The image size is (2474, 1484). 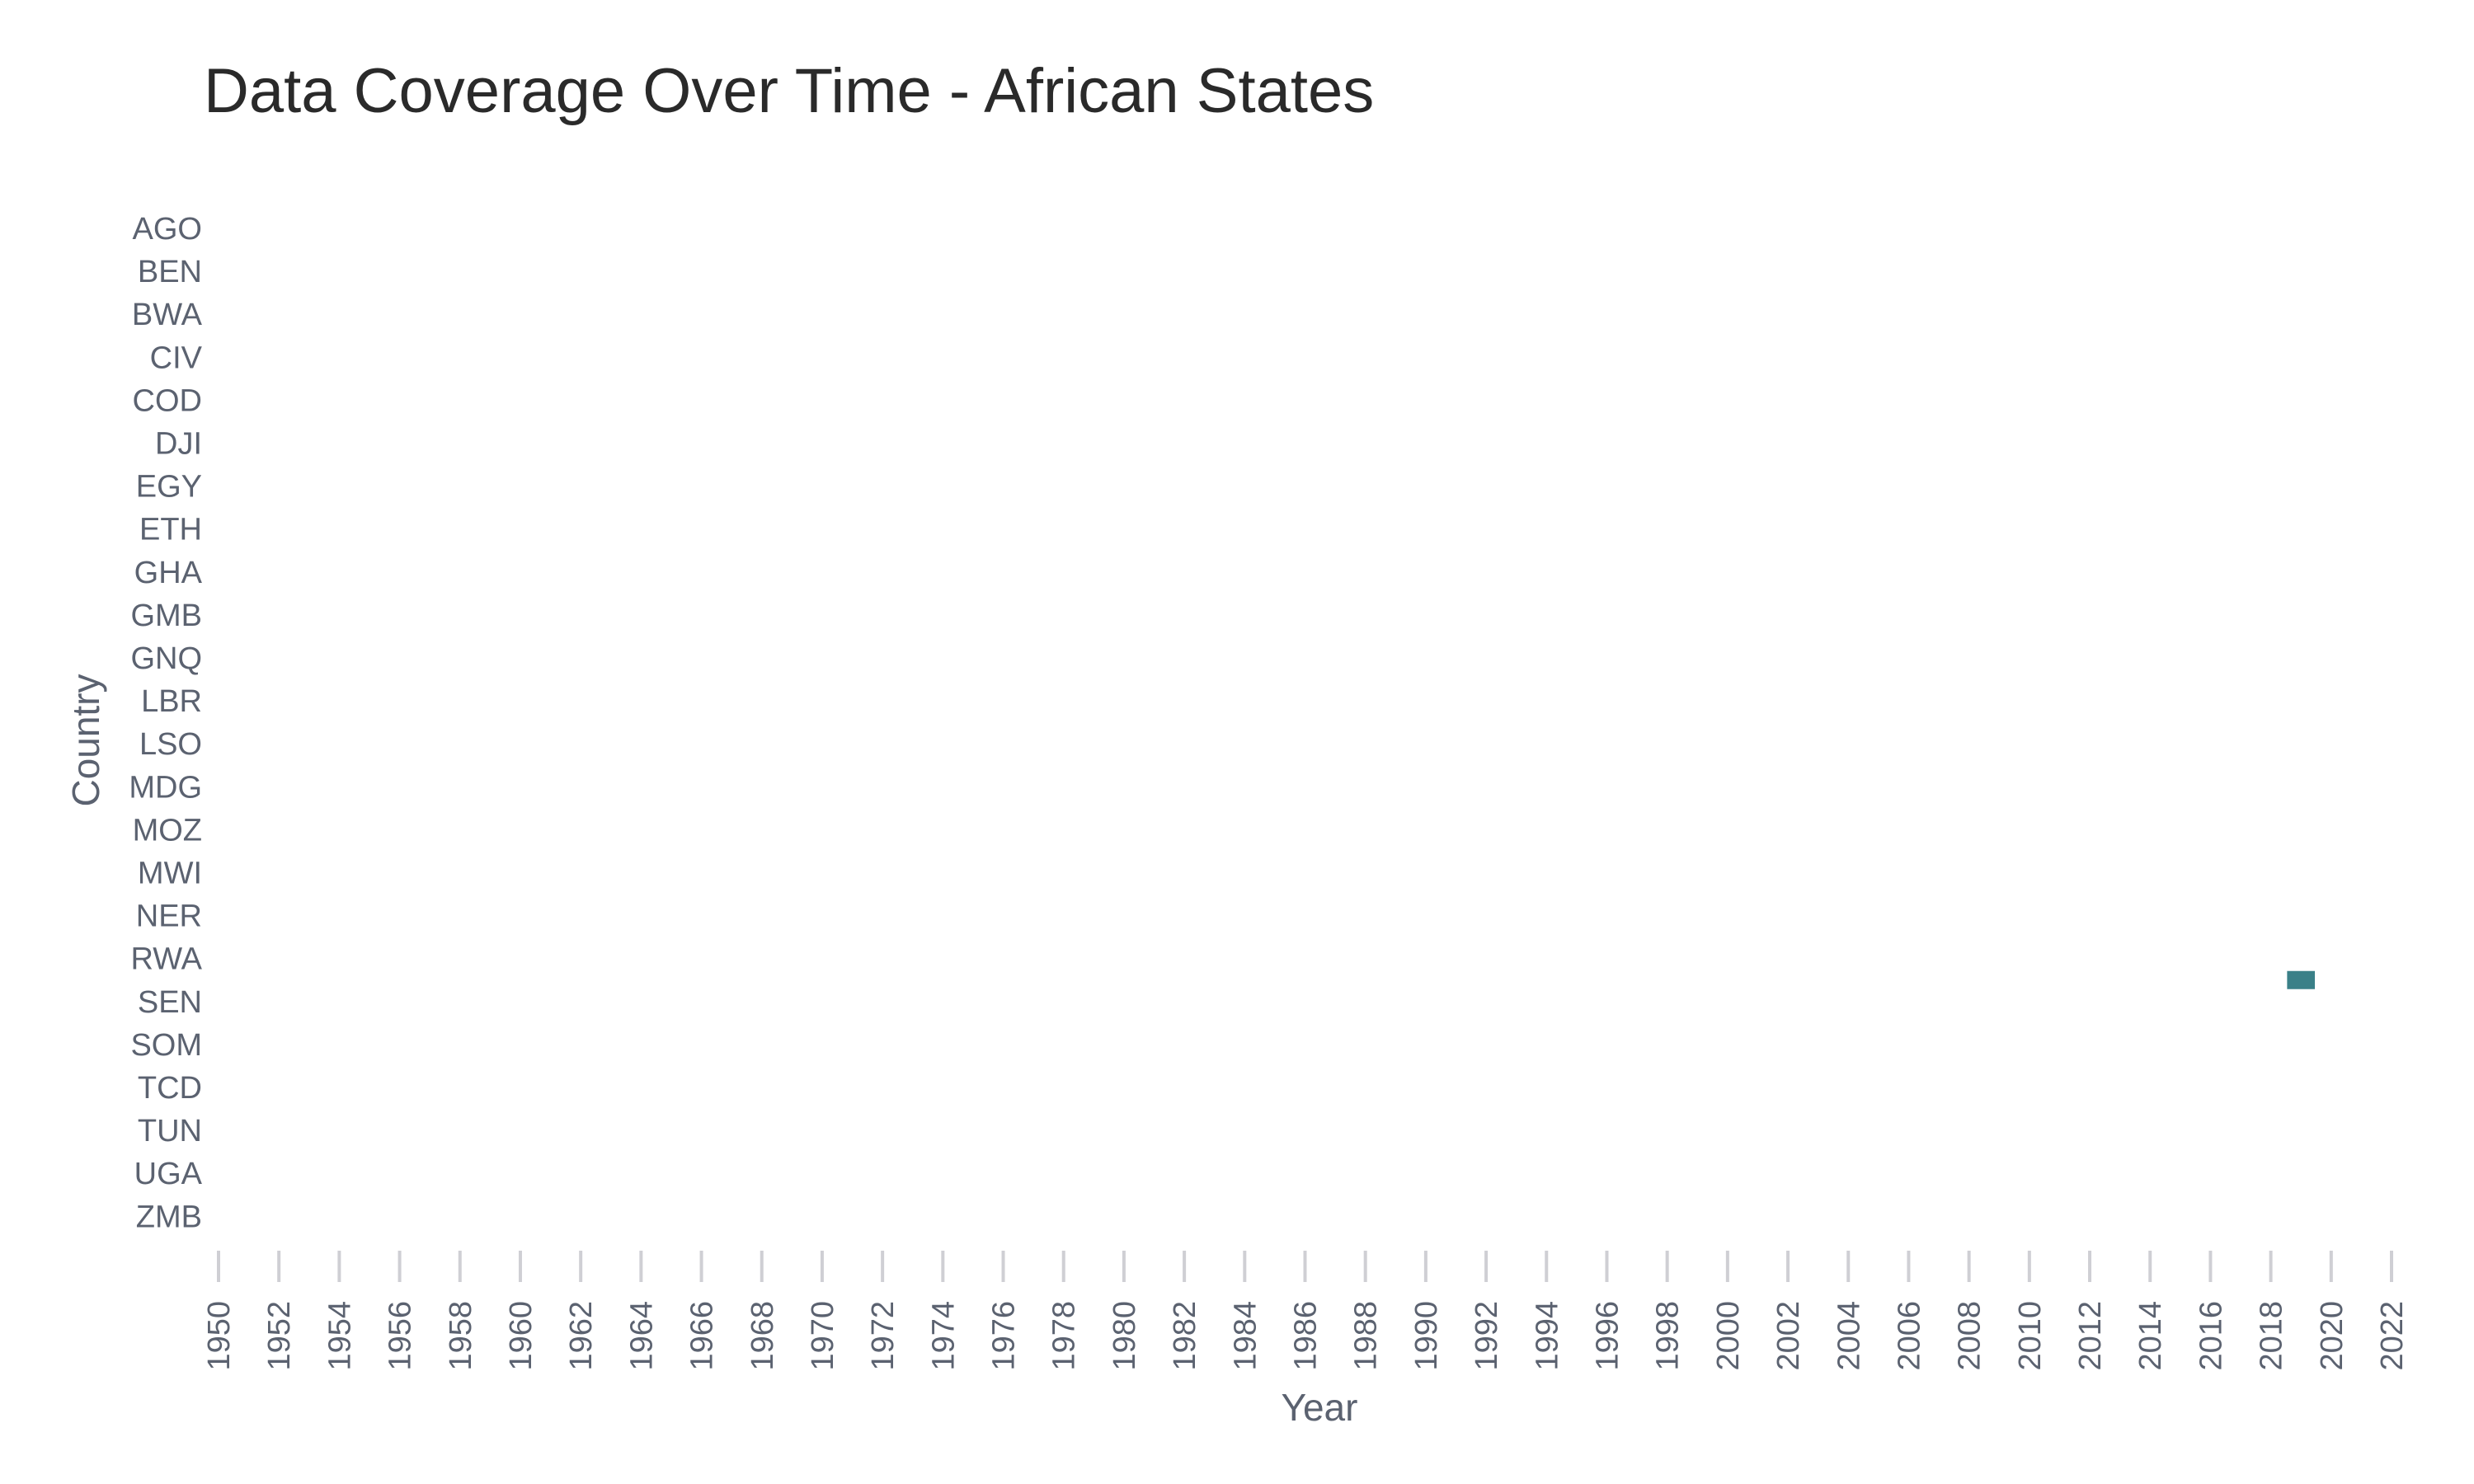 What do you see at coordinates (170, 1002) in the screenshot?
I see `y-tick-label: SEN` at bounding box center [170, 1002].